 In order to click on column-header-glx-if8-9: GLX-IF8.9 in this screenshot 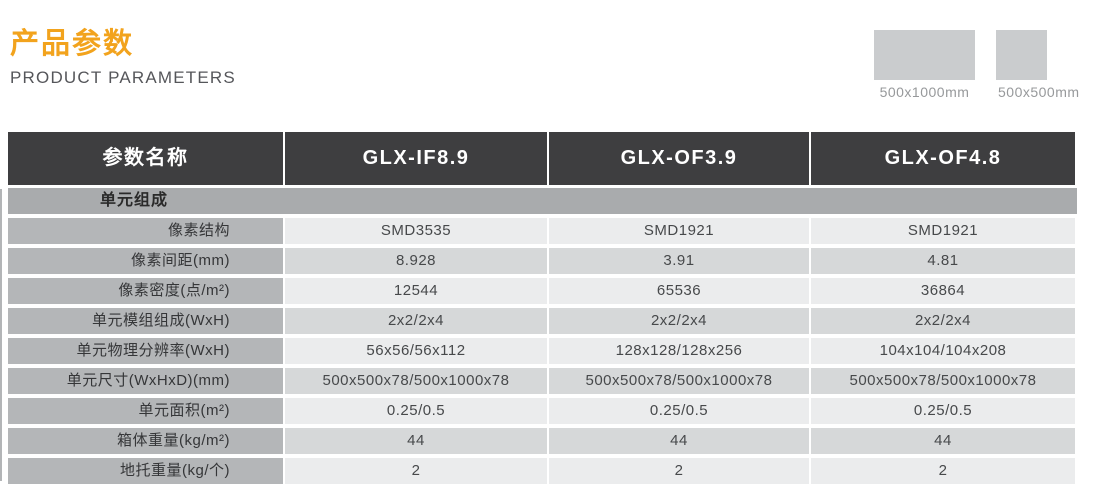, I will do `click(416, 158)`.